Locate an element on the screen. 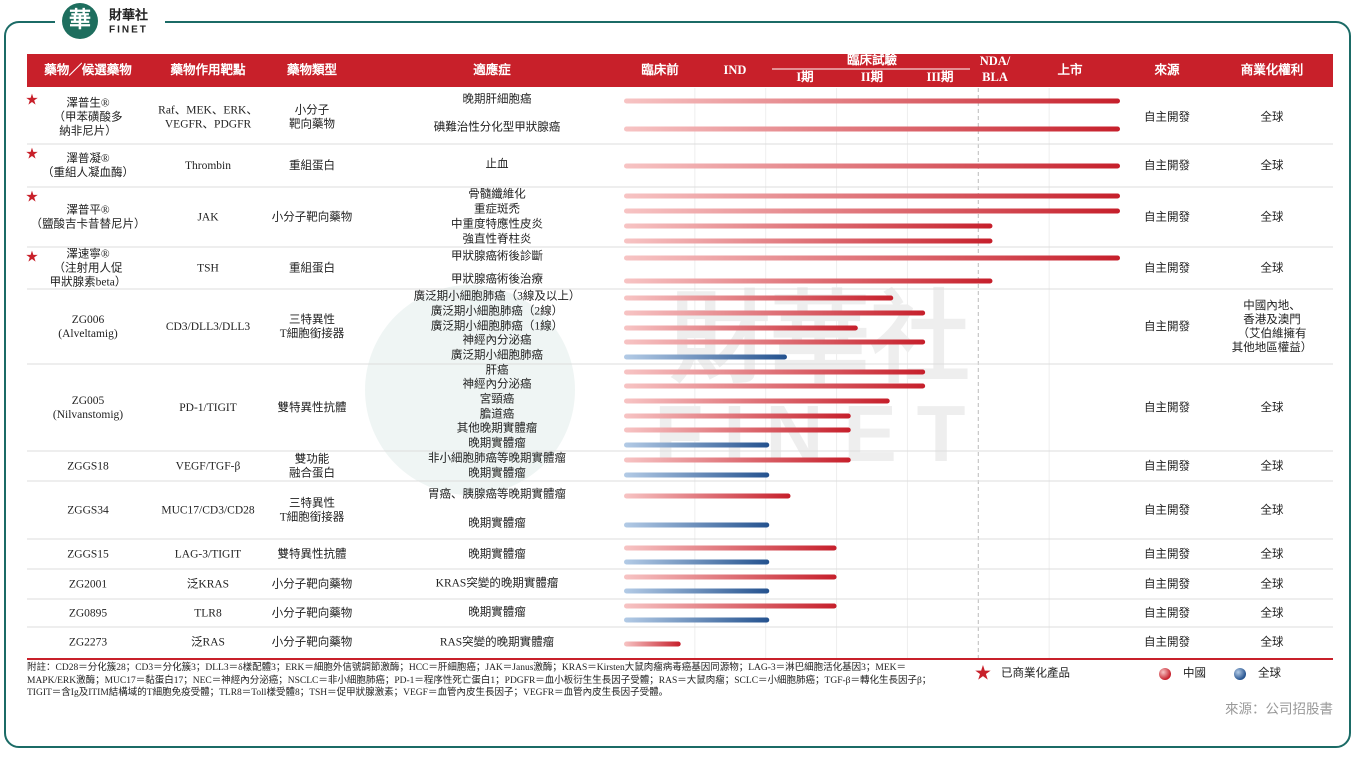 This screenshot has height=771, width=1355. indication: 肝癌 is located at coordinates (497, 370).